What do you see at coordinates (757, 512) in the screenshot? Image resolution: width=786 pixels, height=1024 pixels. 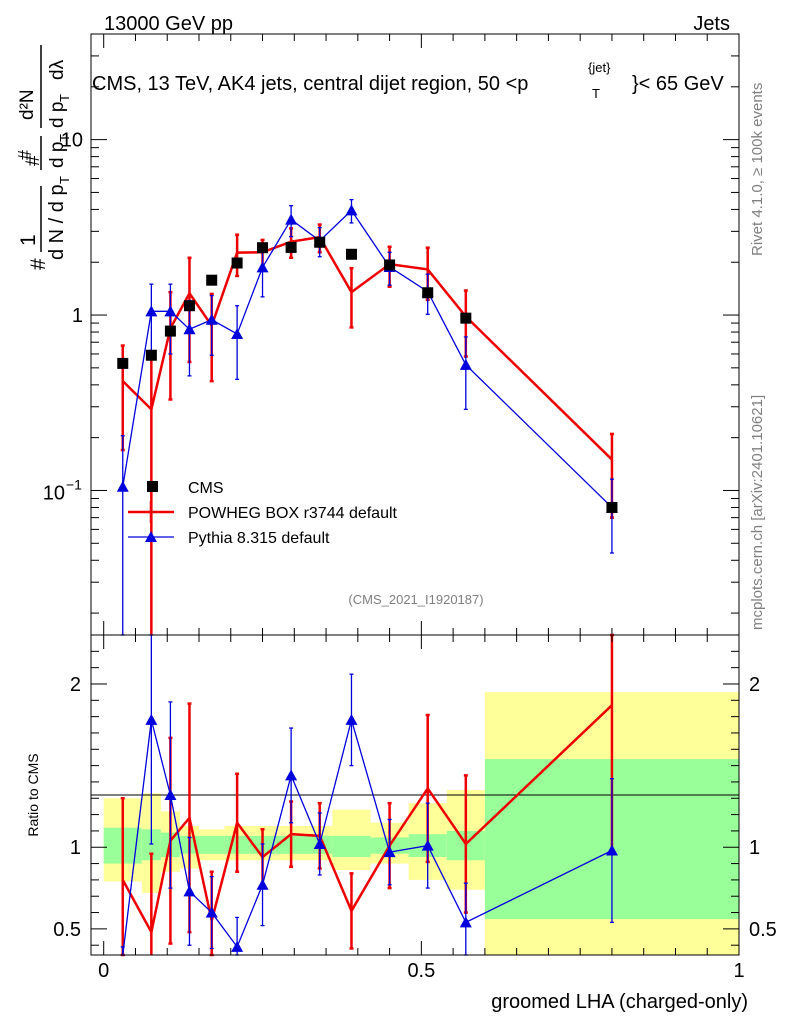 I see `mcplots-label: mcplots.cern.ch [arXiv:2401.10621]` at bounding box center [757, 512].